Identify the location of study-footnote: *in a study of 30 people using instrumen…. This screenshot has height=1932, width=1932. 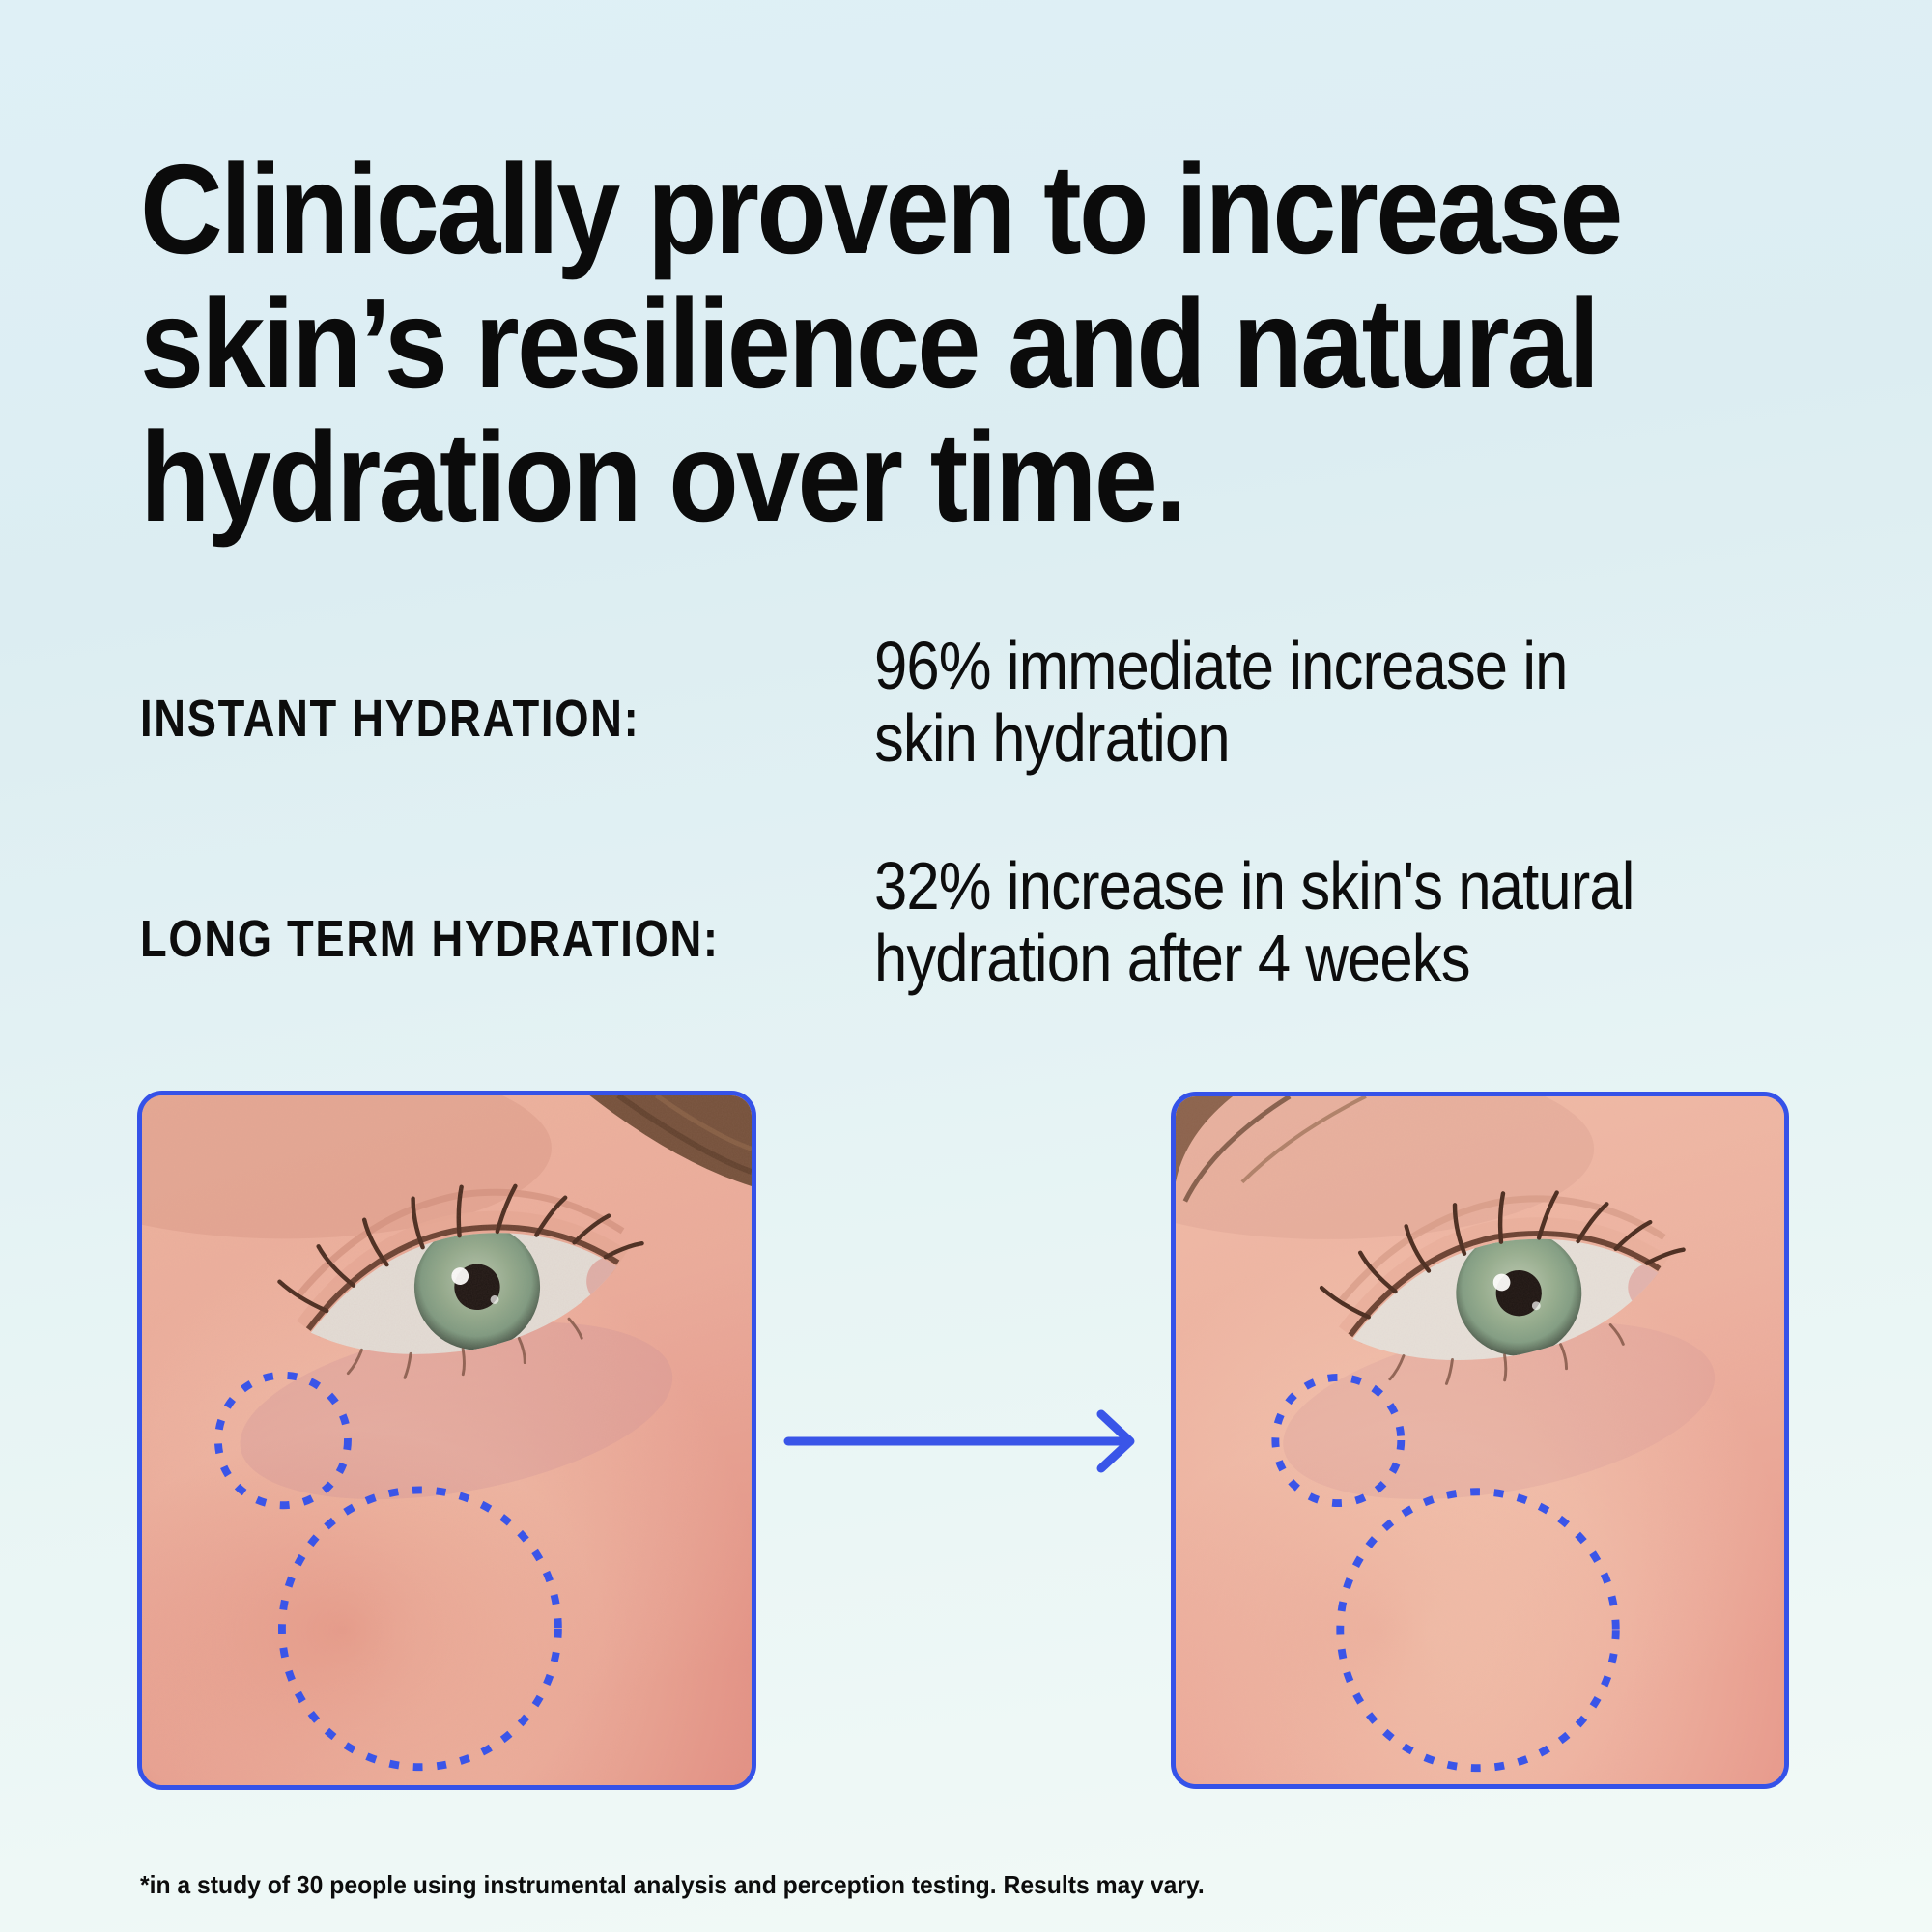
(672, 1884).